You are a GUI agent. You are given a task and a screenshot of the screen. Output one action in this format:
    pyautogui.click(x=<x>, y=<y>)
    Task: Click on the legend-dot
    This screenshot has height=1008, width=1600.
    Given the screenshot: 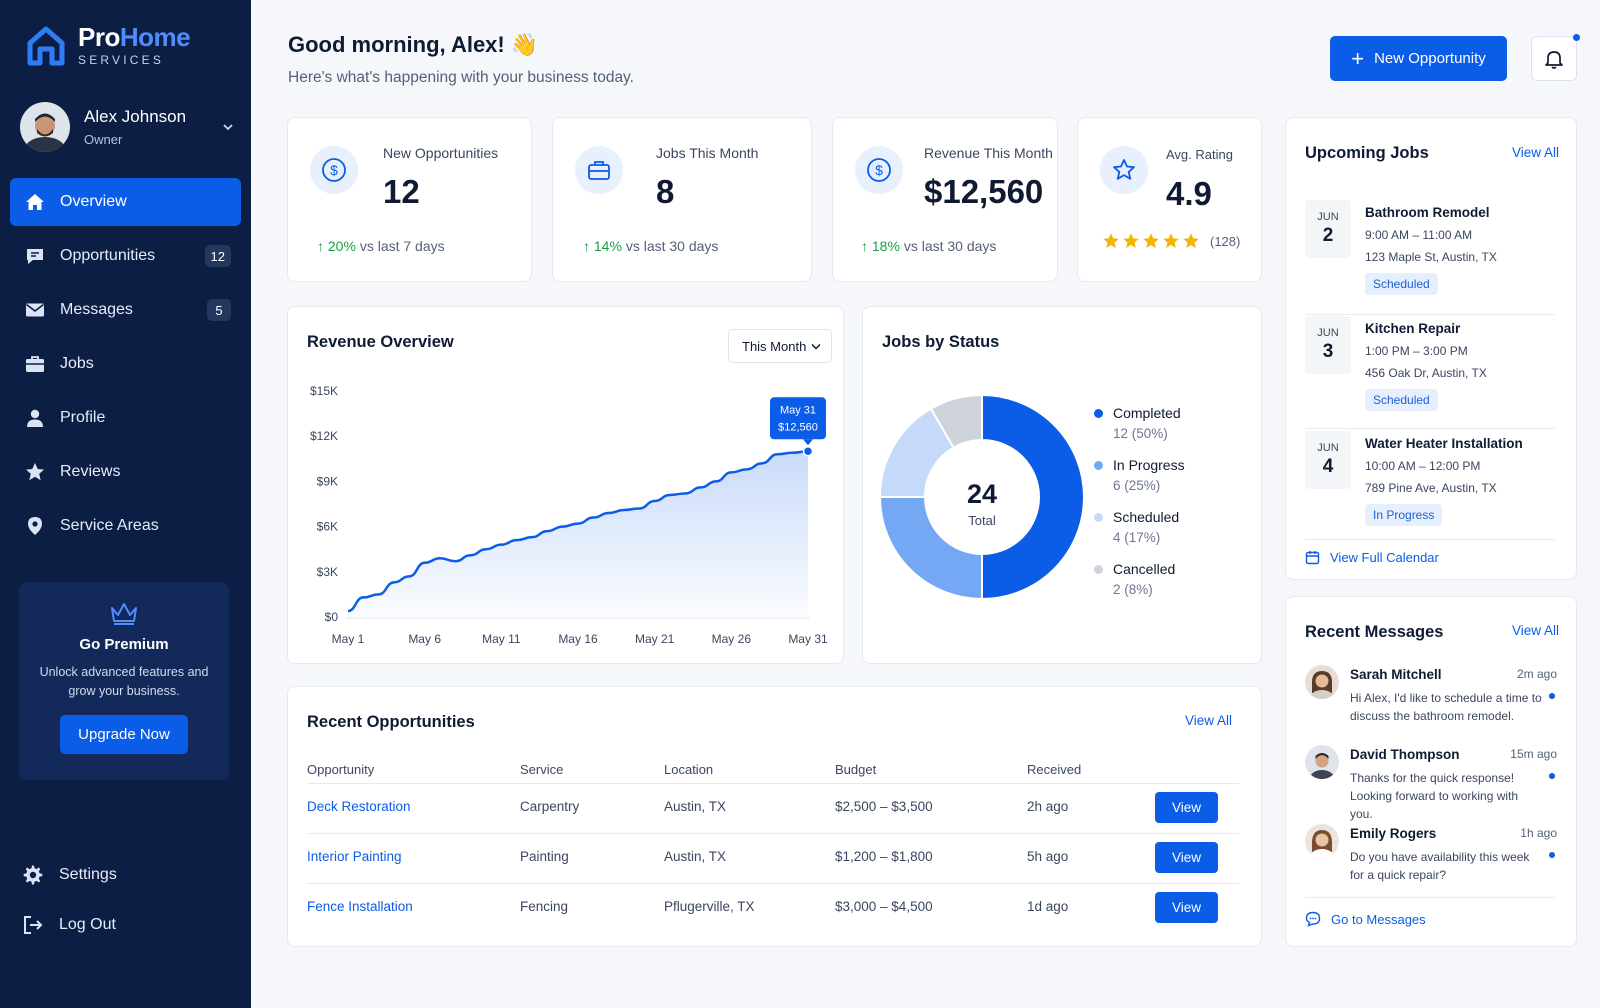 What is the action you would take?
    pyautogui.click(x=1098, y=569)
    